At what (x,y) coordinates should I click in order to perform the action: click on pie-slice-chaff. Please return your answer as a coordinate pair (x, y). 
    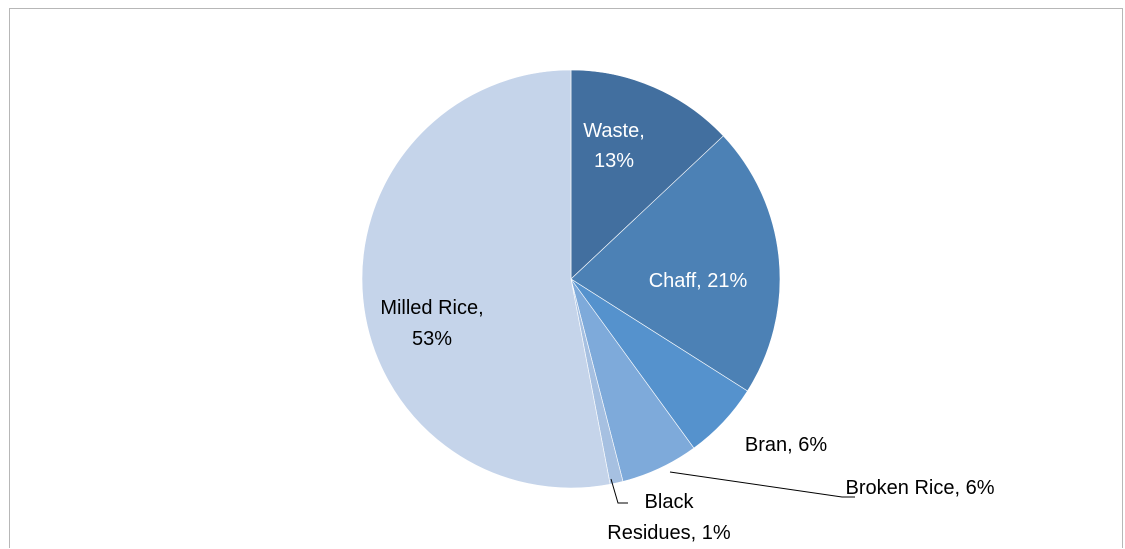
    Looking at the image, I should click on (675, 263).